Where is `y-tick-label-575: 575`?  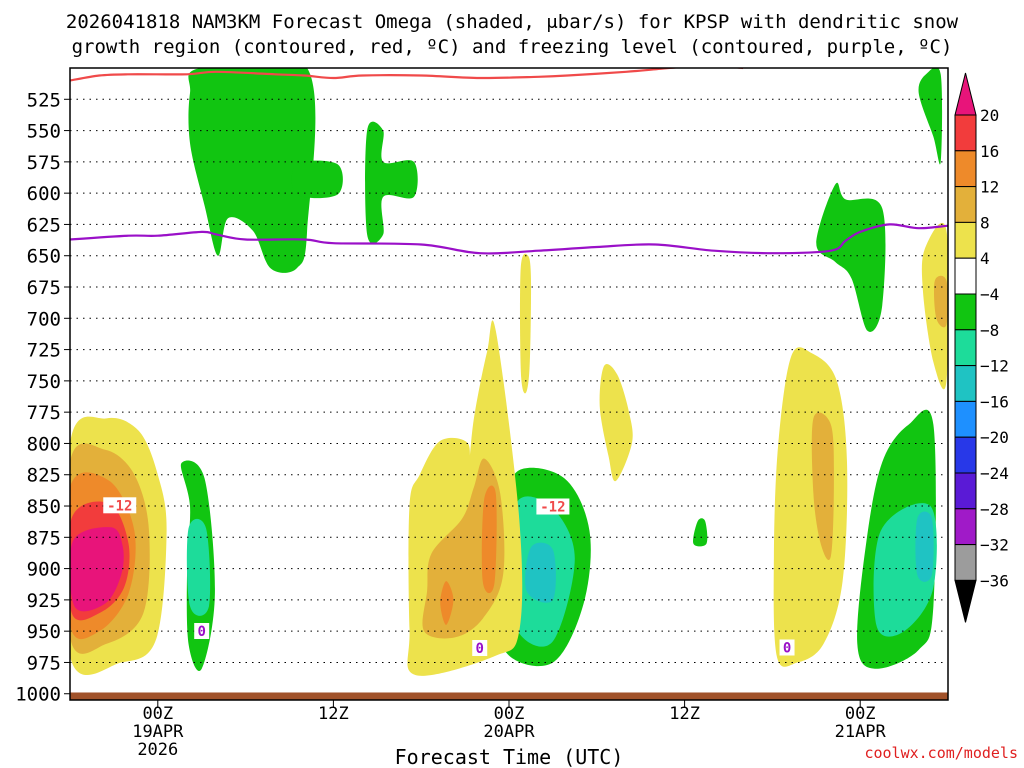
y-tick-label-575: 575 is located at coordinates (44, 163).